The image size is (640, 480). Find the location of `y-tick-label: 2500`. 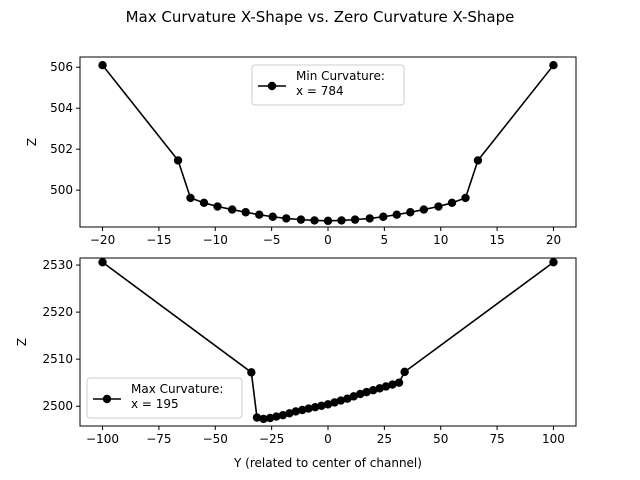

y-tick-label: 2500 is located at coordinates (57, 406).